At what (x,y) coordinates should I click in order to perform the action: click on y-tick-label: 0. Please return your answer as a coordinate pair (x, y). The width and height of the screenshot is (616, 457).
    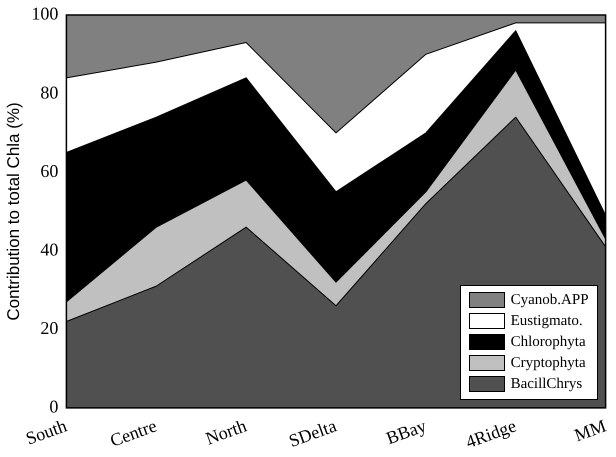
    Looking at the image, I should click on (53, 406).